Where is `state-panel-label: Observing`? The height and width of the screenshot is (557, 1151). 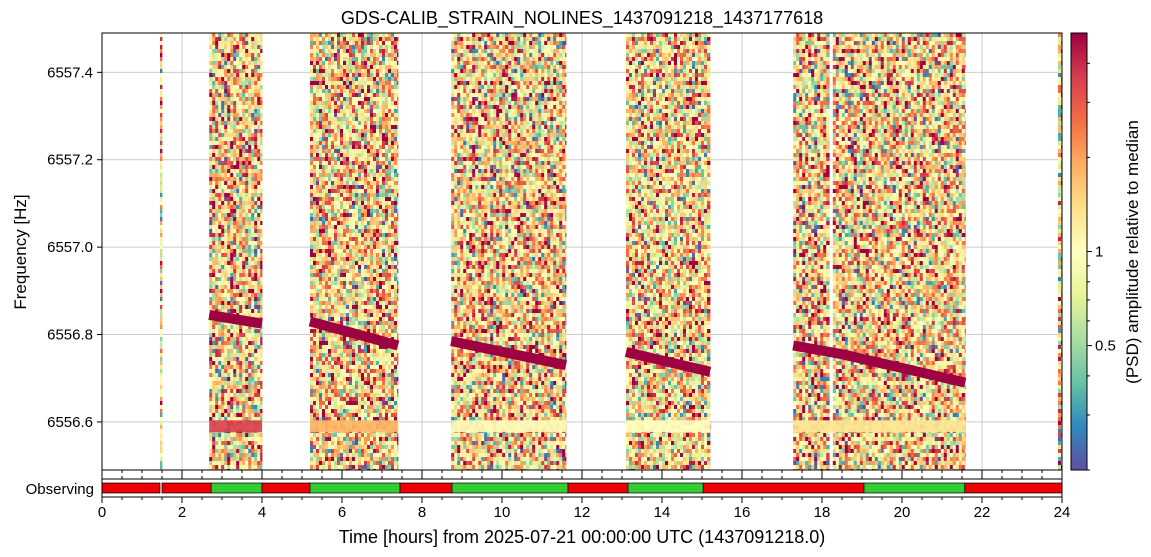
state-panel-label: Observing is located at coordinates (60, 489).